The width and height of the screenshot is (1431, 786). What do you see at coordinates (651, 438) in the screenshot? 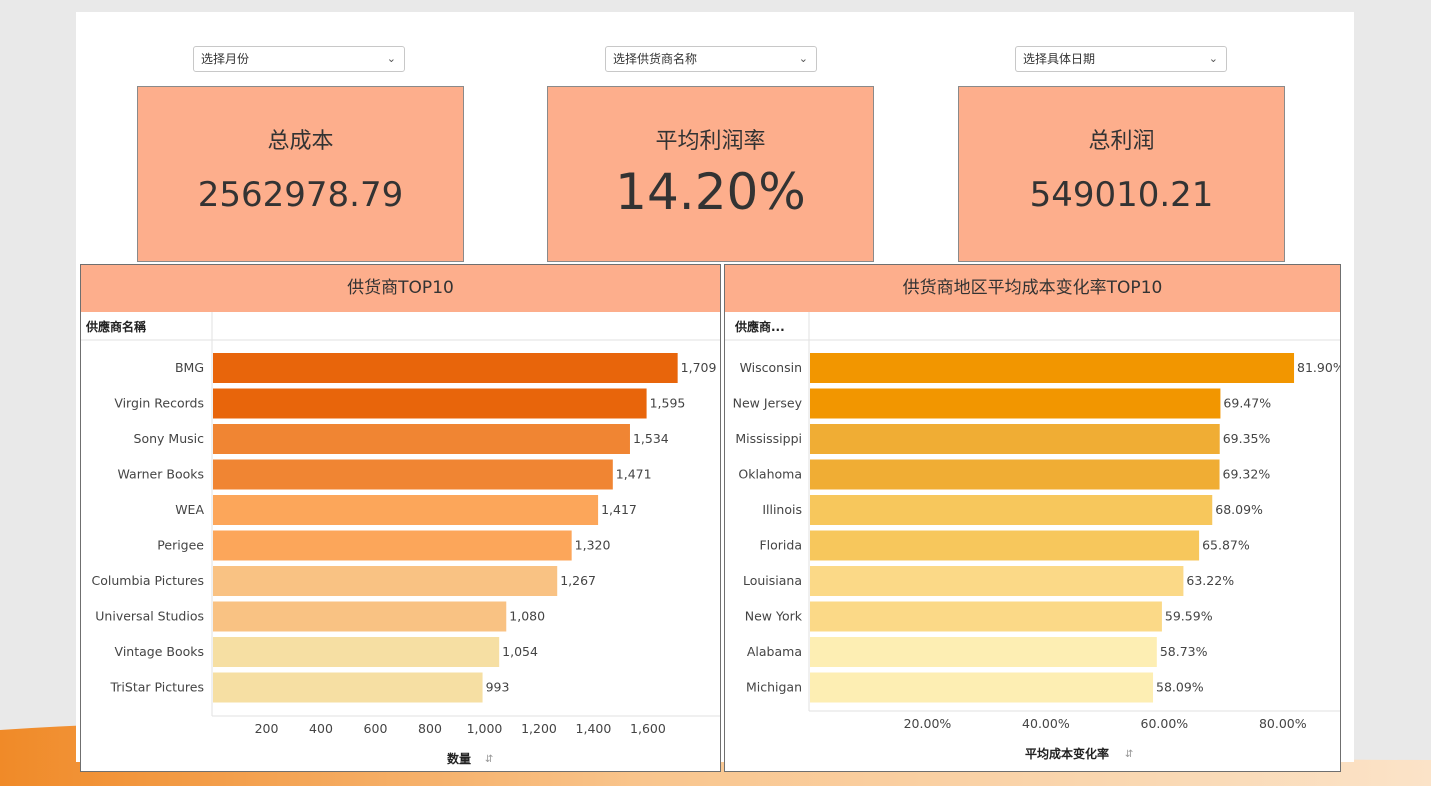
I see `data-label: 1,534` at bounding box center [651, 438].